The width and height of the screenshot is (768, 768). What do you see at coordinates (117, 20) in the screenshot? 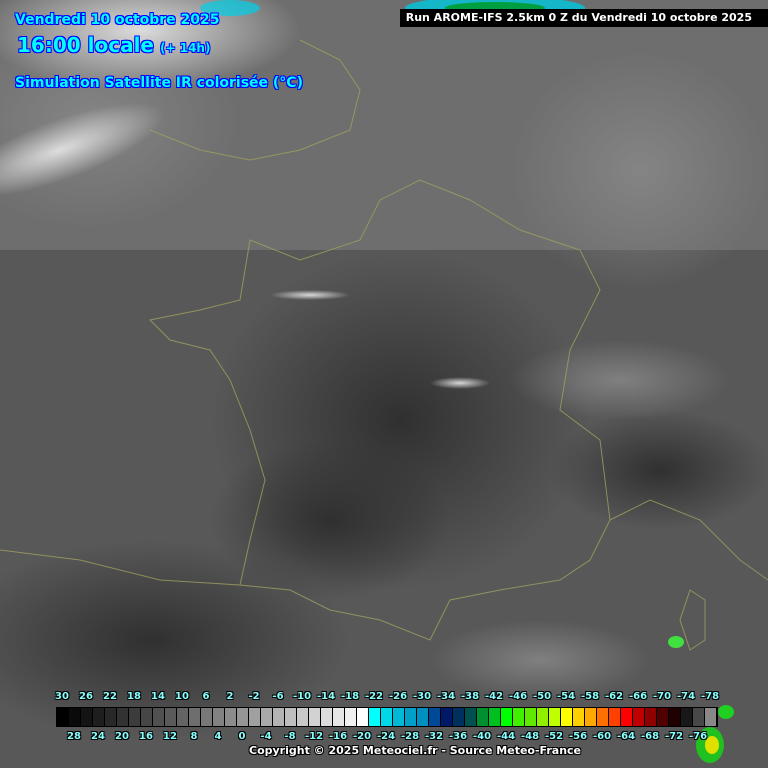
I see `forecast-date: Vendredi 10 octobre 2025` at bounding box center [117, 20].